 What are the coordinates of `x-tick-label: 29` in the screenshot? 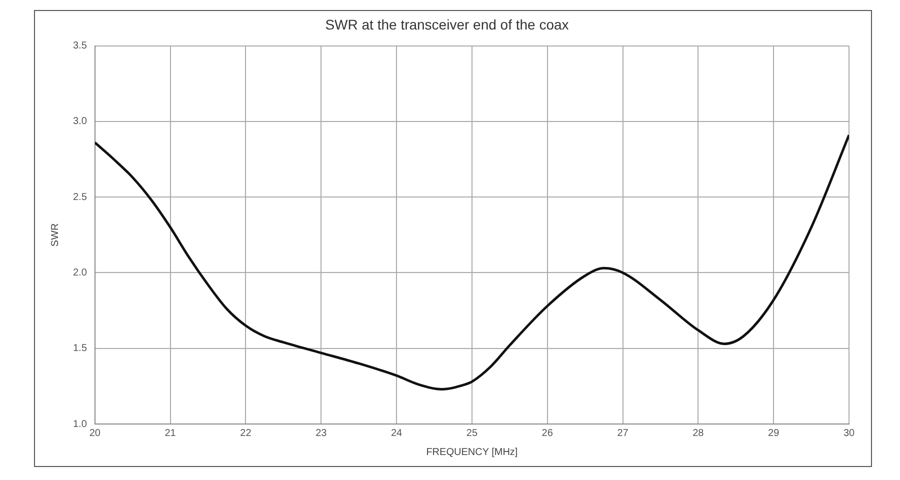 It's located at (774, 433).